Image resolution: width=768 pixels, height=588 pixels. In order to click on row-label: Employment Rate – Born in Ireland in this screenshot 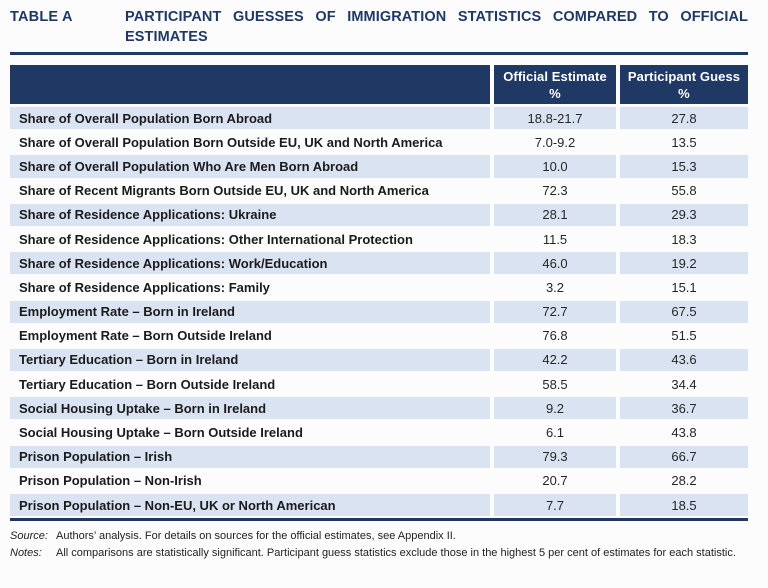, I will do `click(250, 311)`.